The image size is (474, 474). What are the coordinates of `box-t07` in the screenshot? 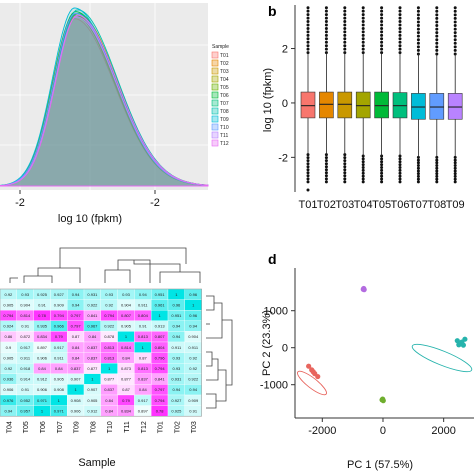 It's located at (418, 95).